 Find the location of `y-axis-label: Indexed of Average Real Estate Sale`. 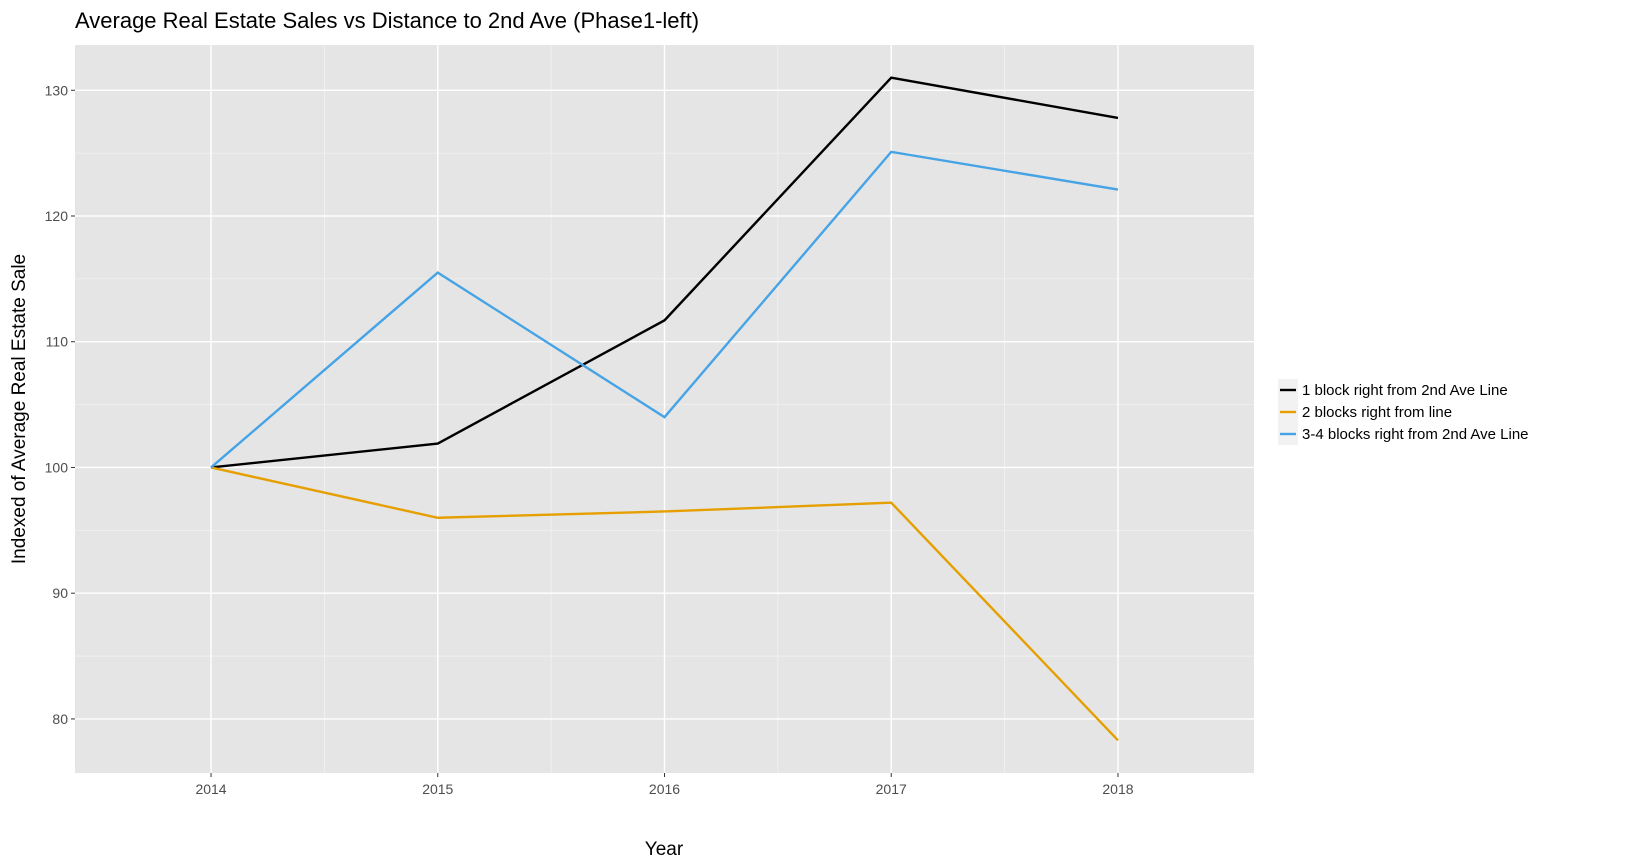

y-axis-label: Indexed of Average Real Estate Sale is located at coordinates (19, 409).